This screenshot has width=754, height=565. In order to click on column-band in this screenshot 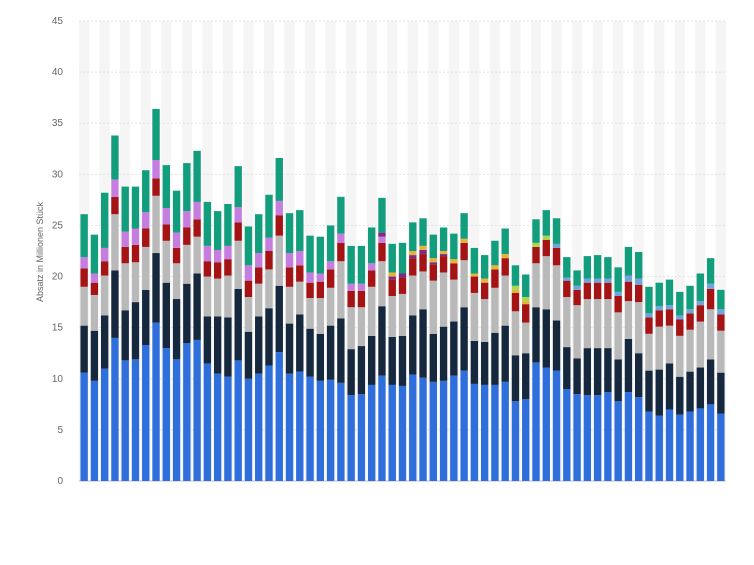, I will do `click(515, 251)`.